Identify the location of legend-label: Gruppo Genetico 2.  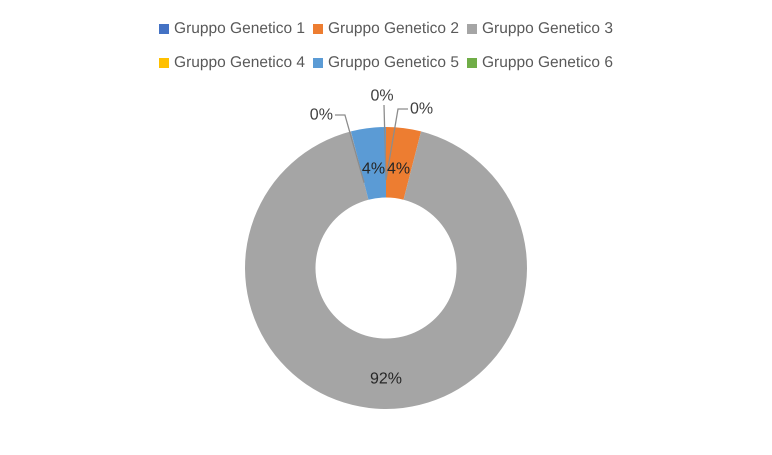
(393, 29).